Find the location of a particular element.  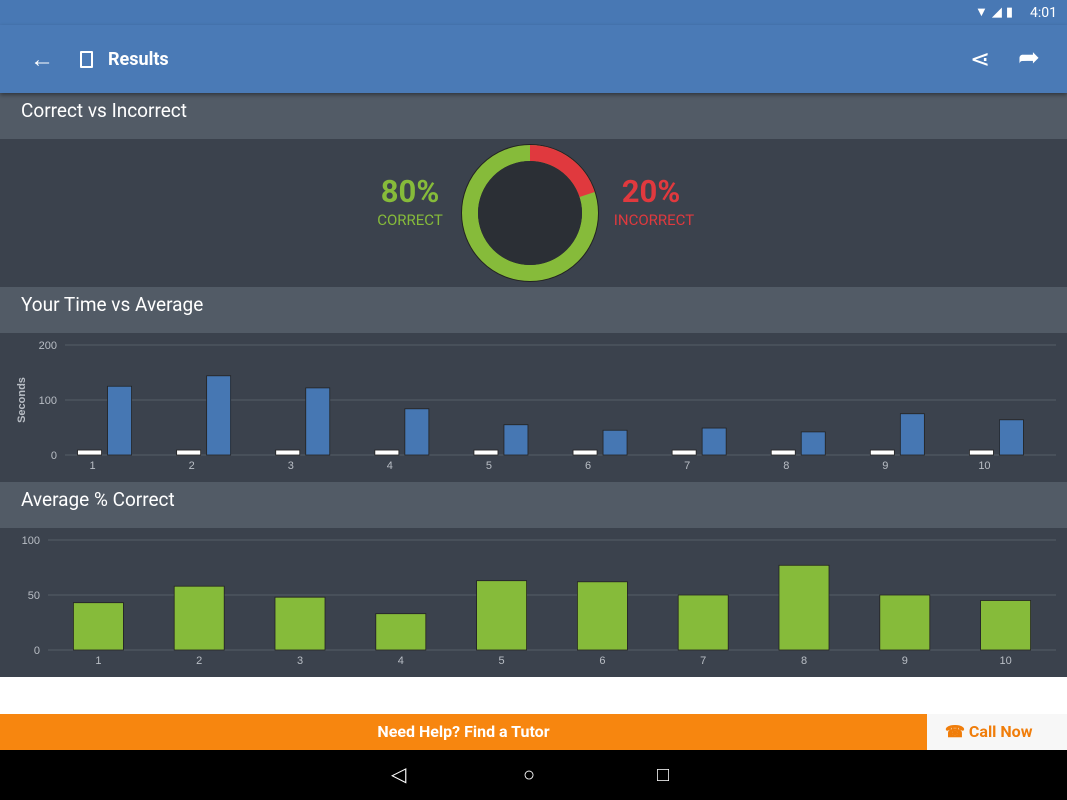

back-icon: ◁ is located at coordinates (399, 774).